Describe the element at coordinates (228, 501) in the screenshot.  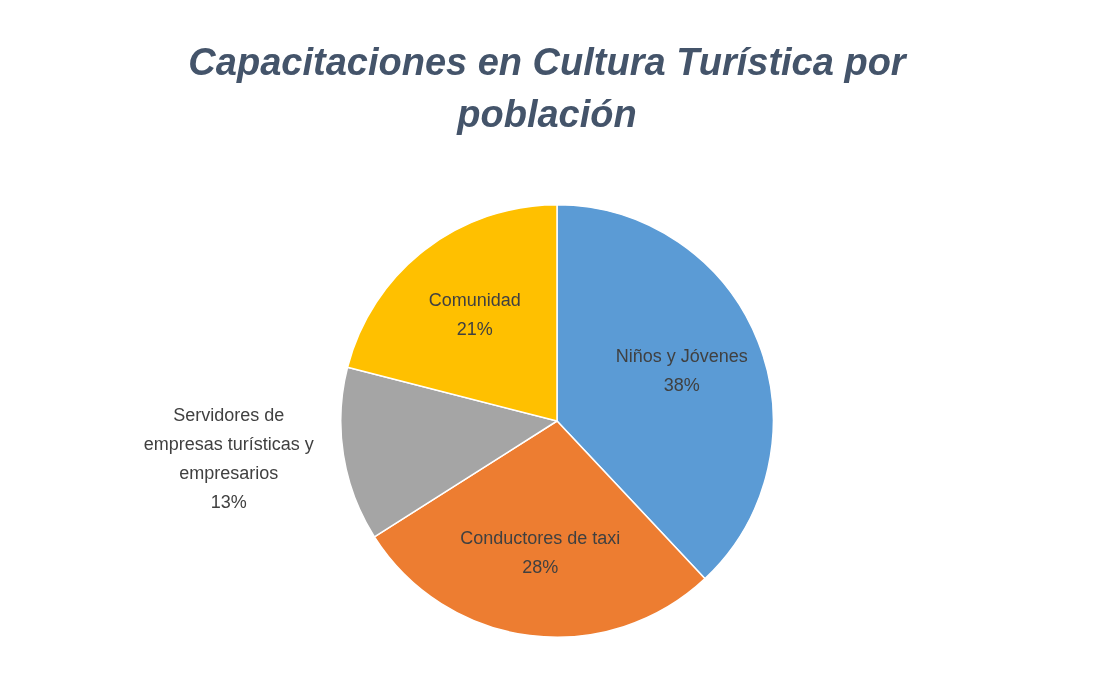
I see `data-label: 13%` at that location.